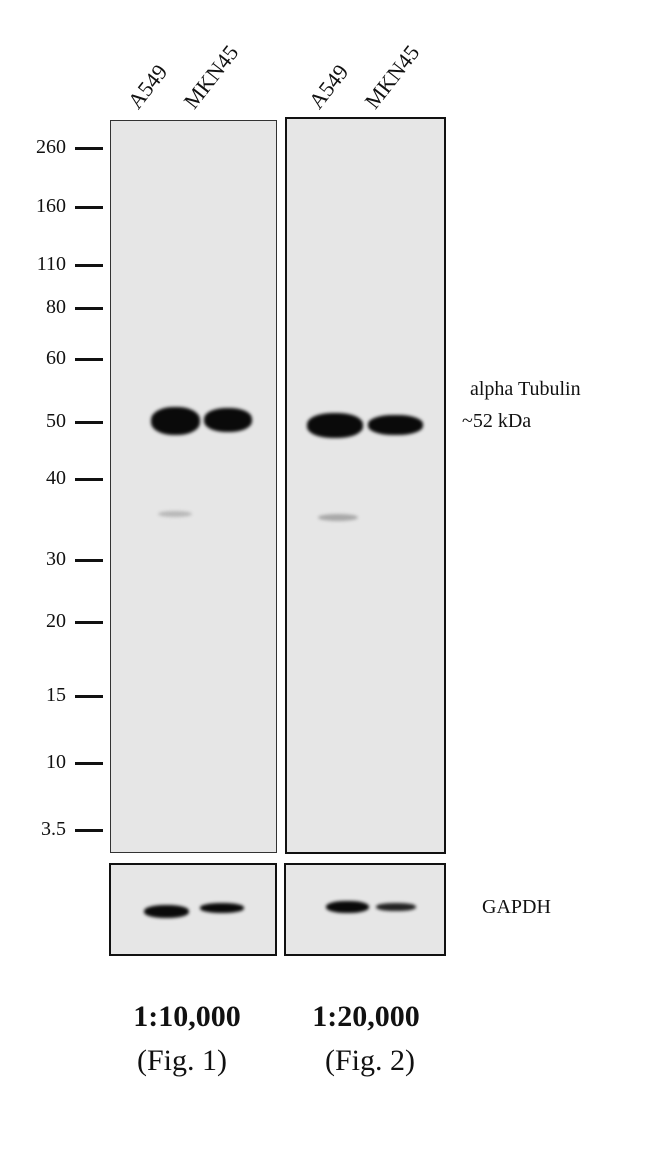  Describe the element at coordinates (147, 86) in the screenshot. I see `lane-label-a549-blot1: A549` at that location.